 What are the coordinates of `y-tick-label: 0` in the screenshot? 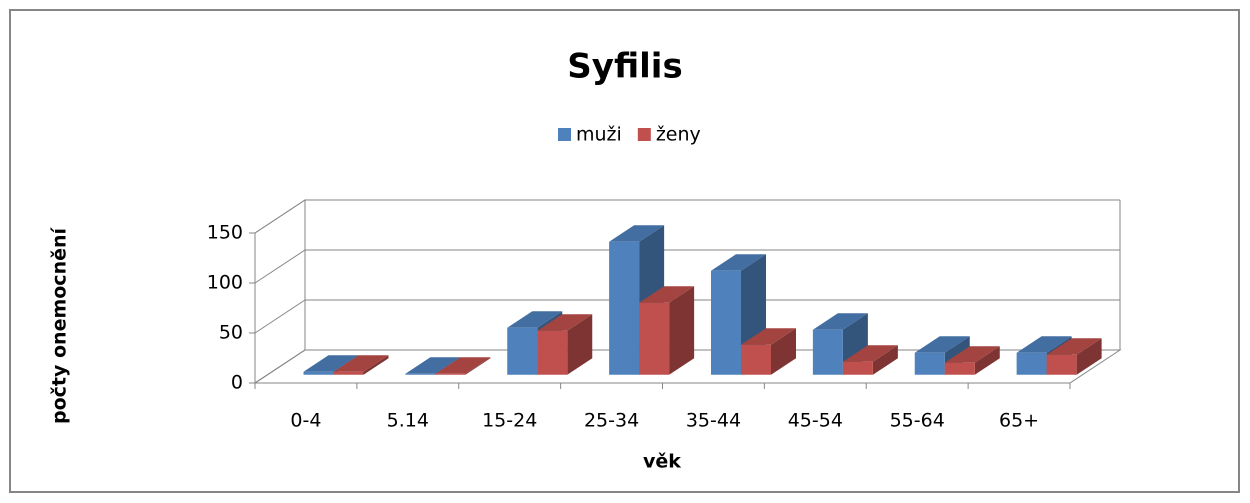 It's located at (237, 383).